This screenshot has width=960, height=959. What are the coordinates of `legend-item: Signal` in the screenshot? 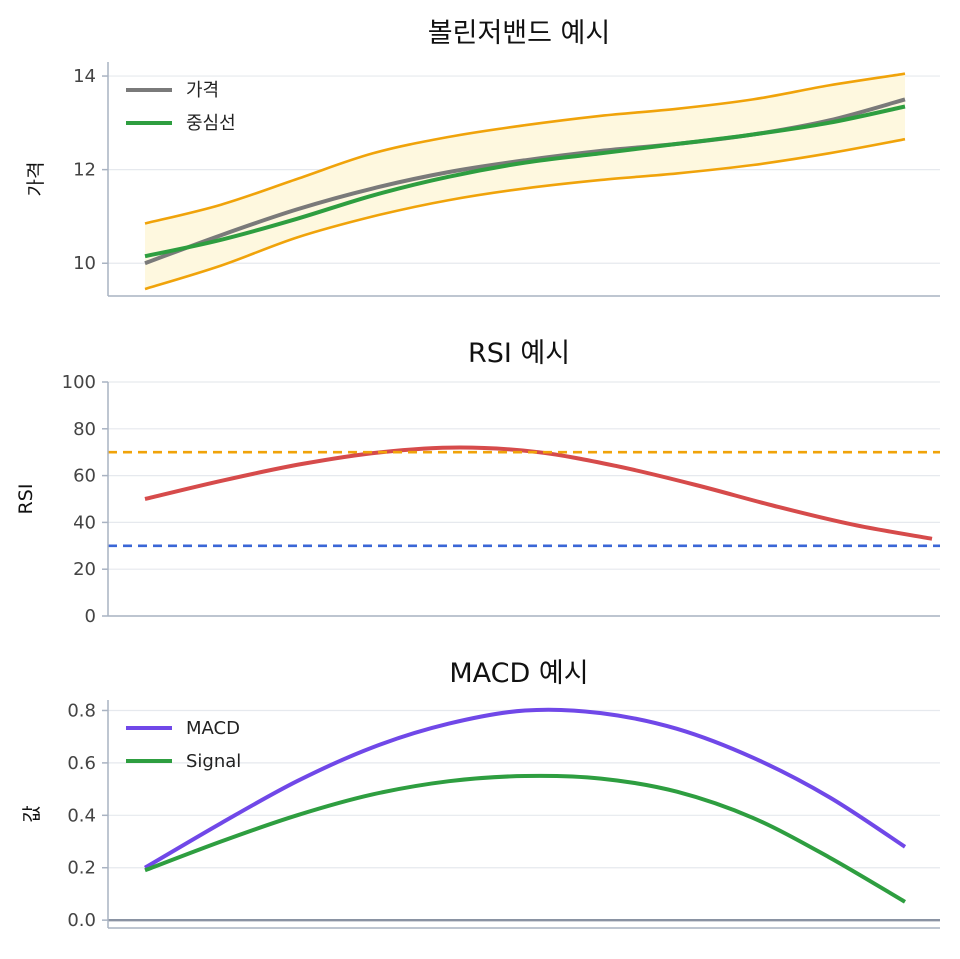 It's located at (183, 761).